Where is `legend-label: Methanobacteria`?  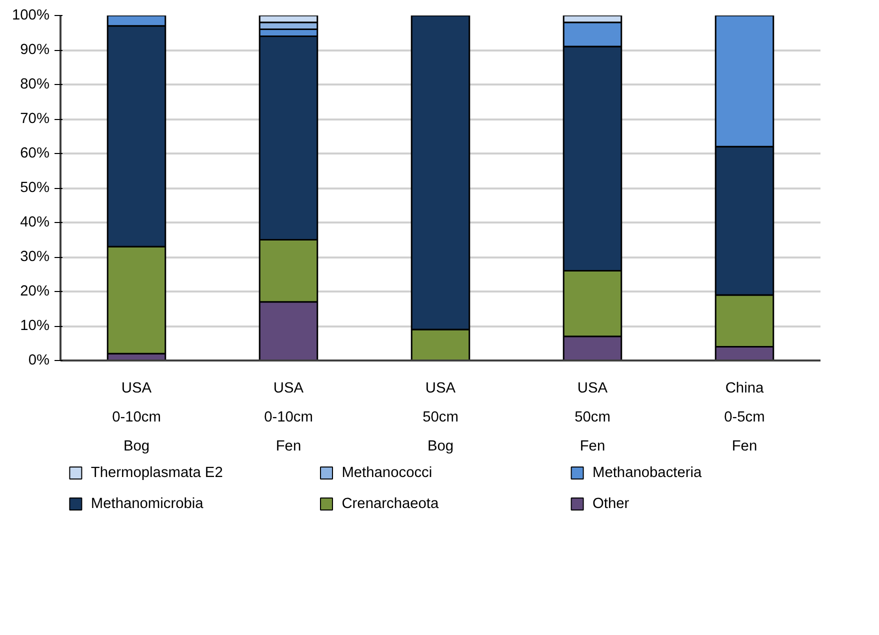 legend-label: Methanobacteria is located at coordinates (647, 473).